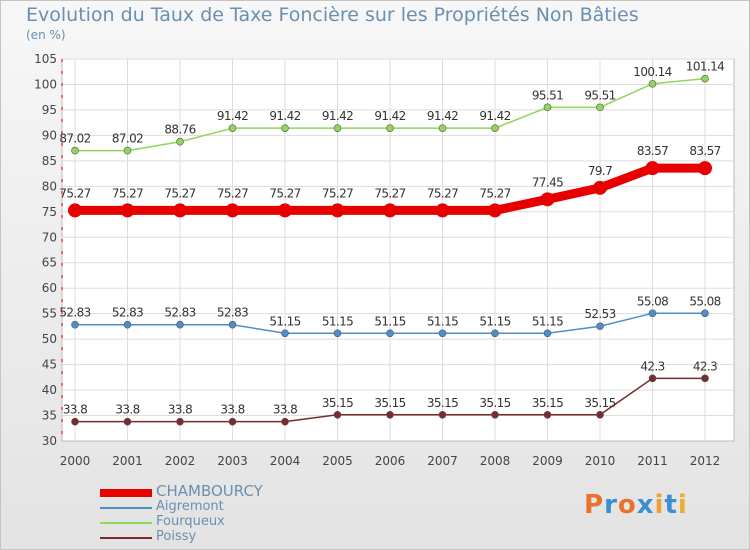 This screenshot has width=750, height=550. Describe the element at coordinates (611, 505) in the screenshot. I see `logo-letter: r` at that location.